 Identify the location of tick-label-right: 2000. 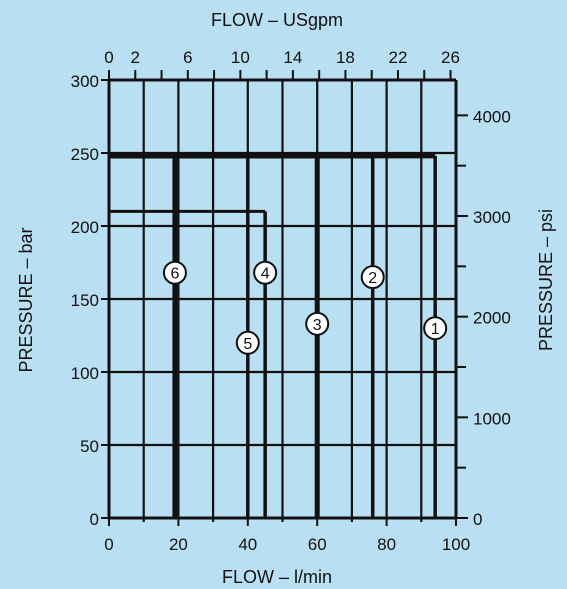
(492, 318).